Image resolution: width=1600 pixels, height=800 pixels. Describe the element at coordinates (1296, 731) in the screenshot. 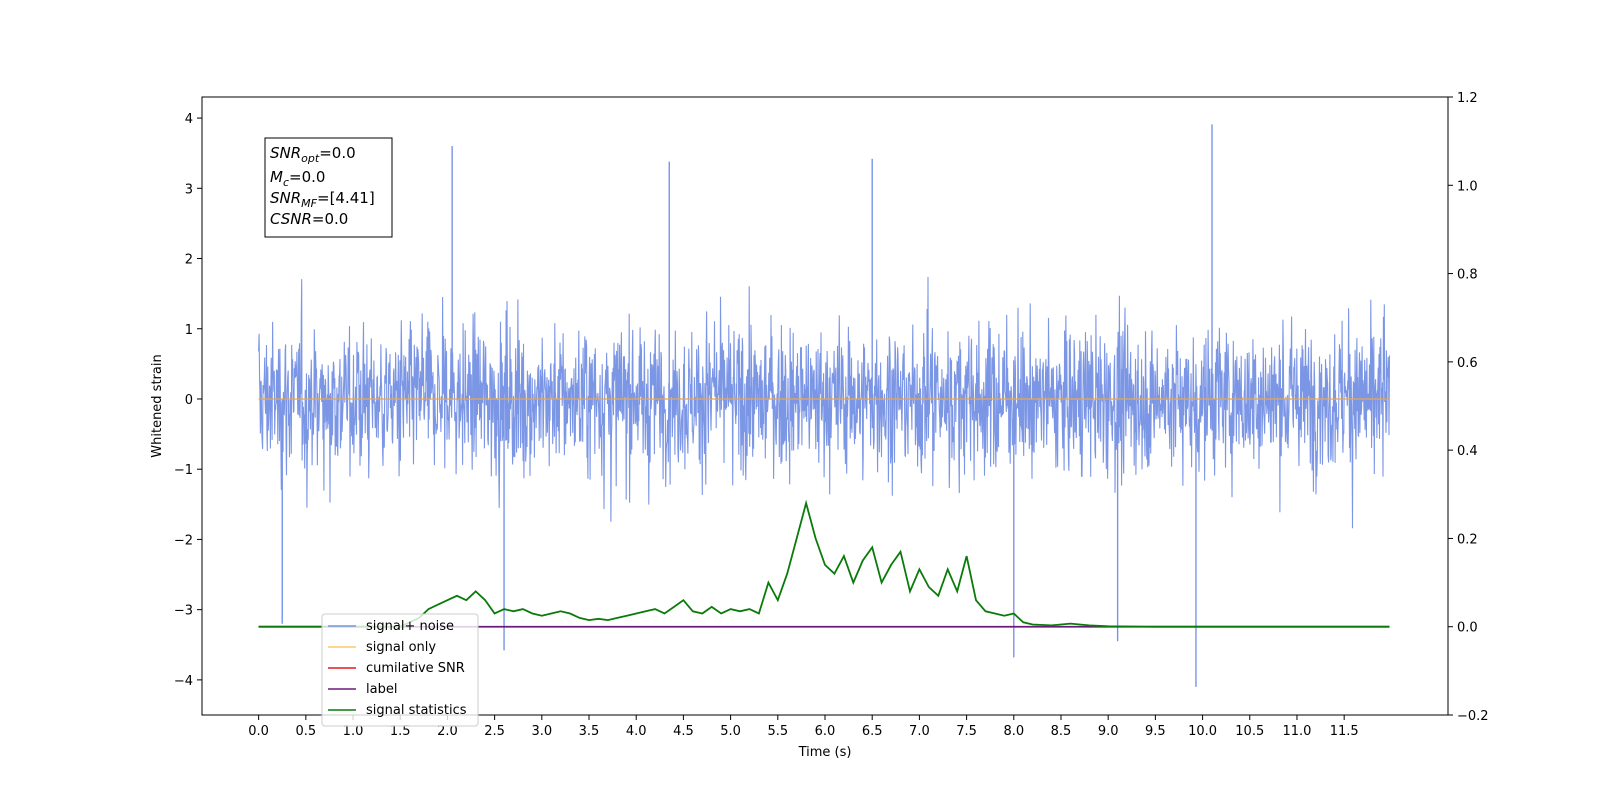

I see `x-tick-label: 11.0` at that location.